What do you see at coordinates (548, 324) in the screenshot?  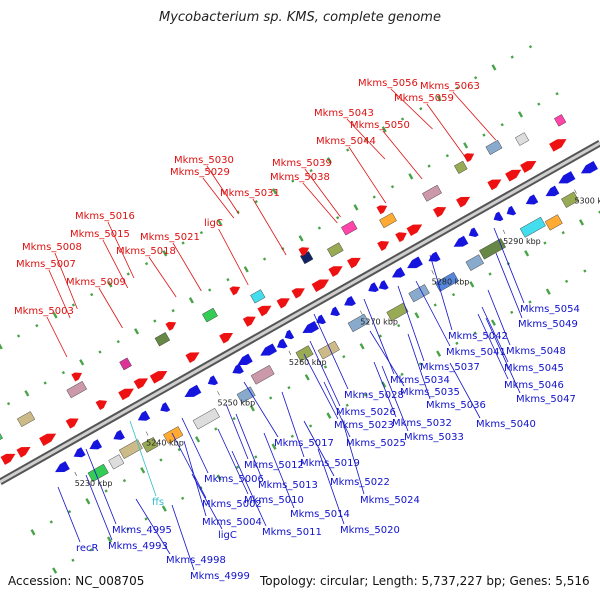 I see `gene-label-lower: Mkms_5049` at bounding box center [548, 324].